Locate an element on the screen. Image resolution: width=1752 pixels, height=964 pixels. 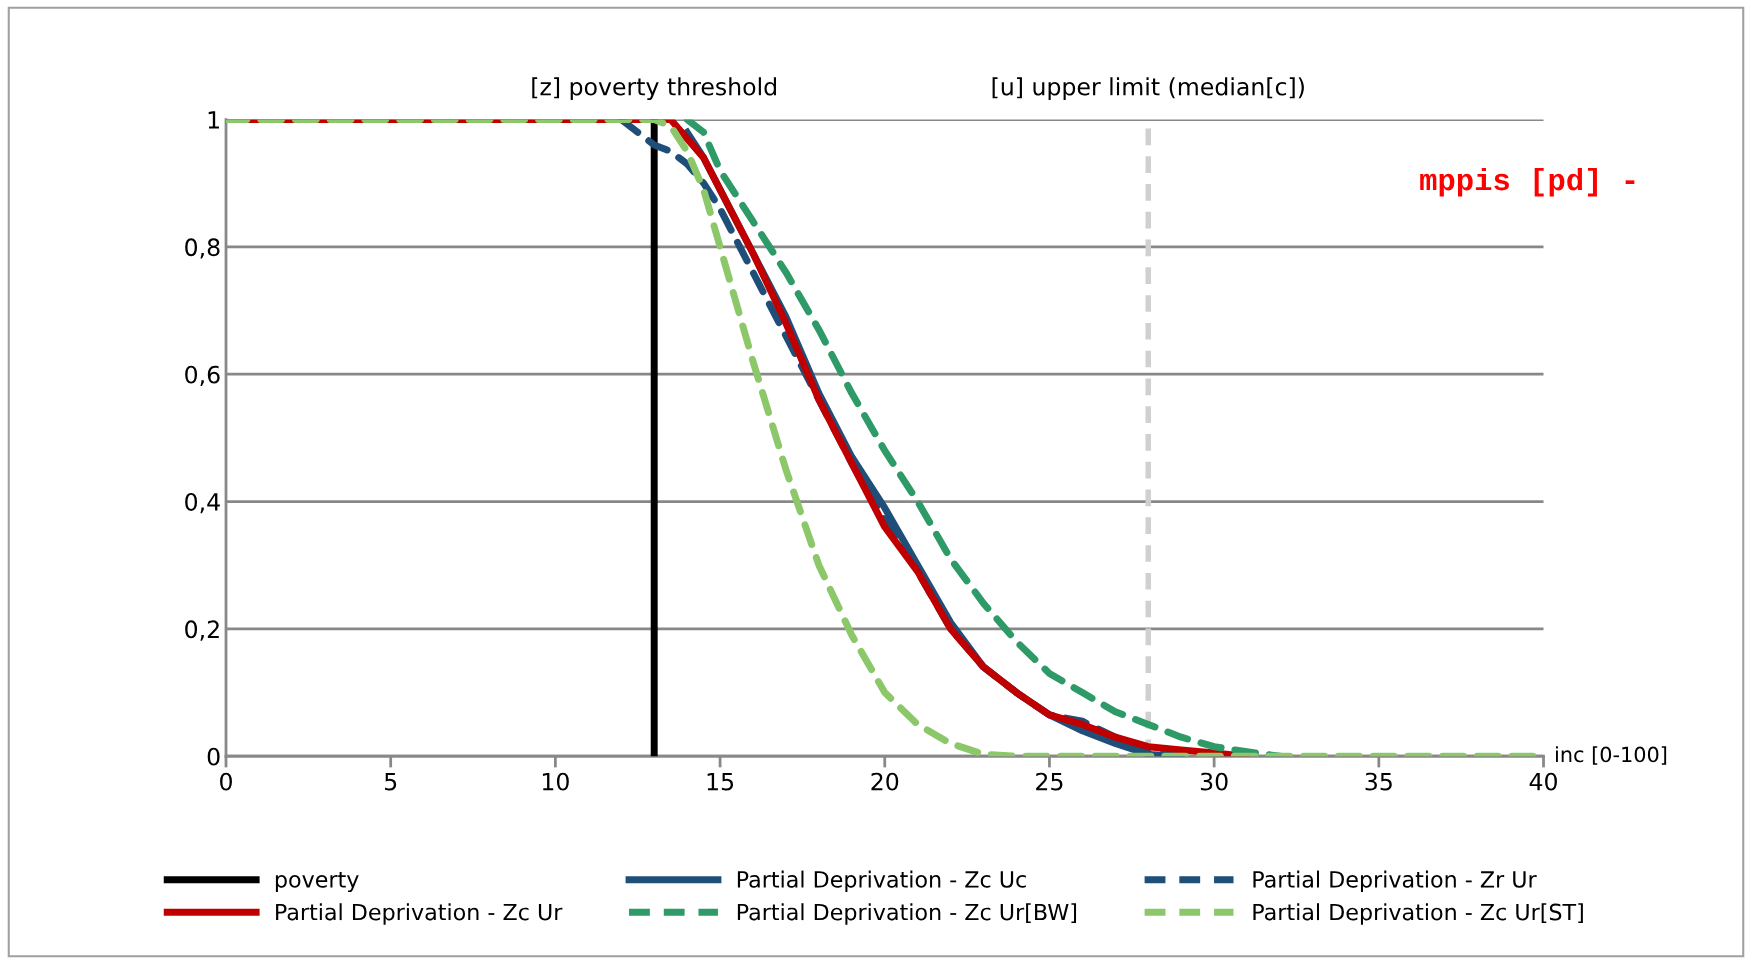
ref-line-label: [u] upper limit (median[c]) is located at coordinates (1148, 89).